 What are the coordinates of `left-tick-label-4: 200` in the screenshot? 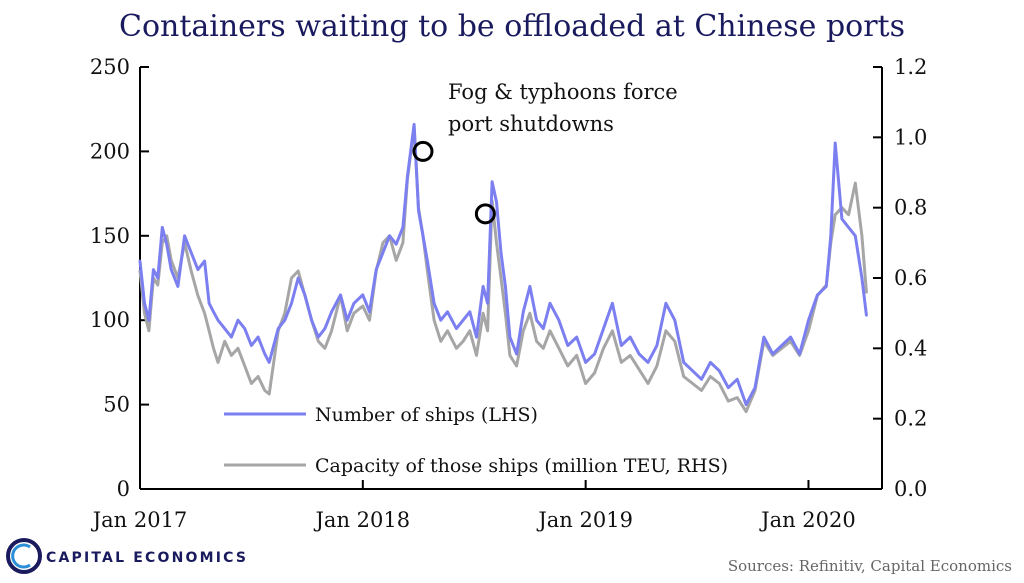 It's located at (110, 151).